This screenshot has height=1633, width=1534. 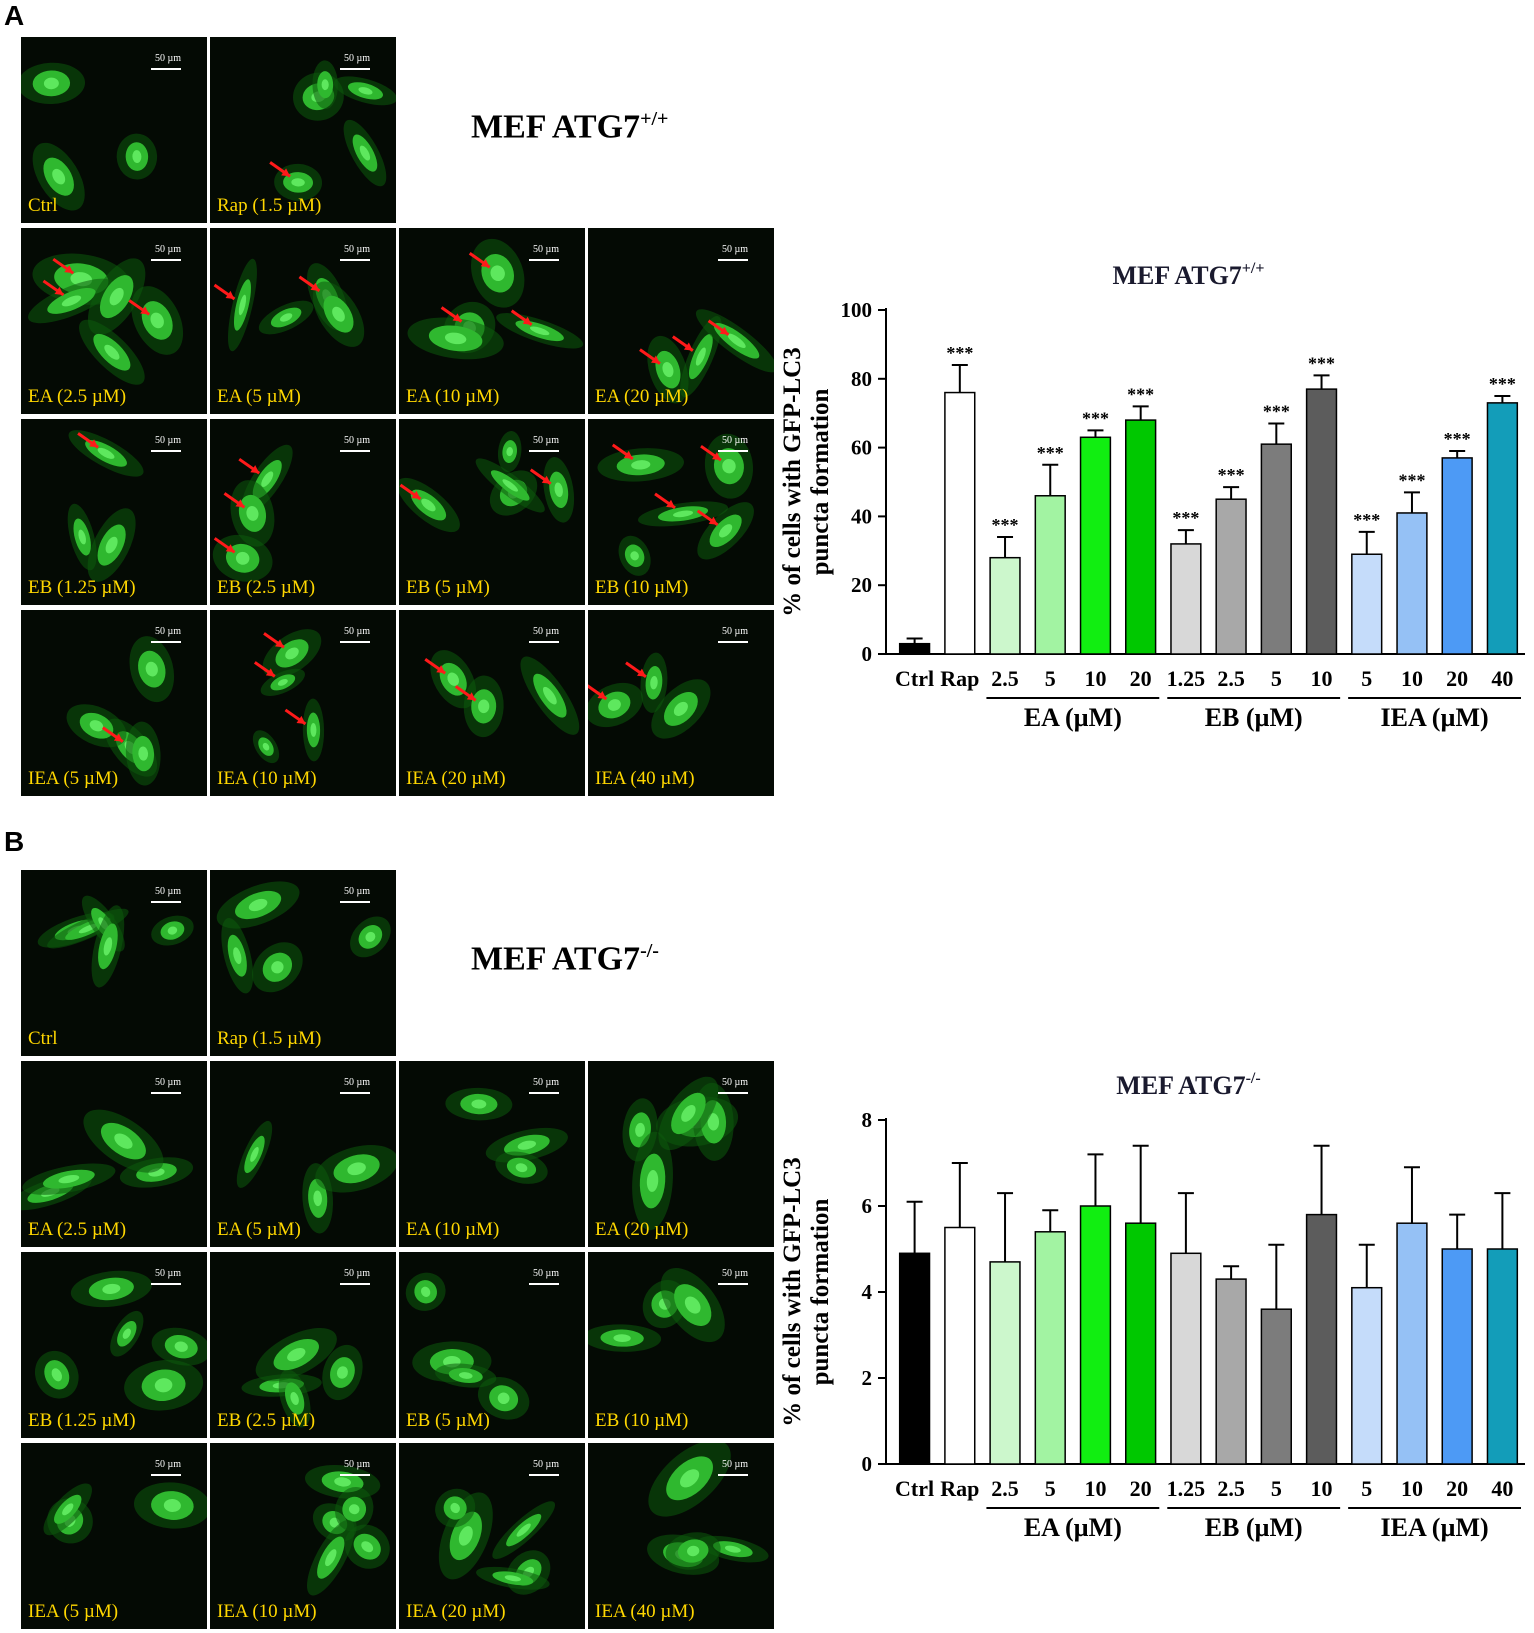 I want to click on y-tick-label: 80, so click(x=861, y=379).